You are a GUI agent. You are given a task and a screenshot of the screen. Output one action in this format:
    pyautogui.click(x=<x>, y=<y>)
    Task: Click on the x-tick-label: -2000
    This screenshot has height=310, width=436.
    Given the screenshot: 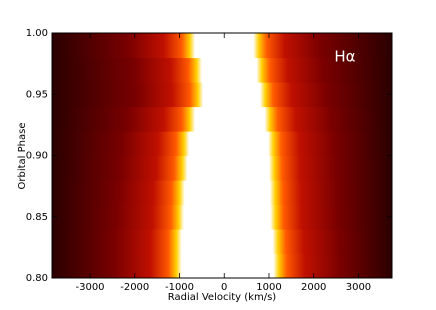 What is the action you would take?
    pyautogui.click(x=134, y=287)
    